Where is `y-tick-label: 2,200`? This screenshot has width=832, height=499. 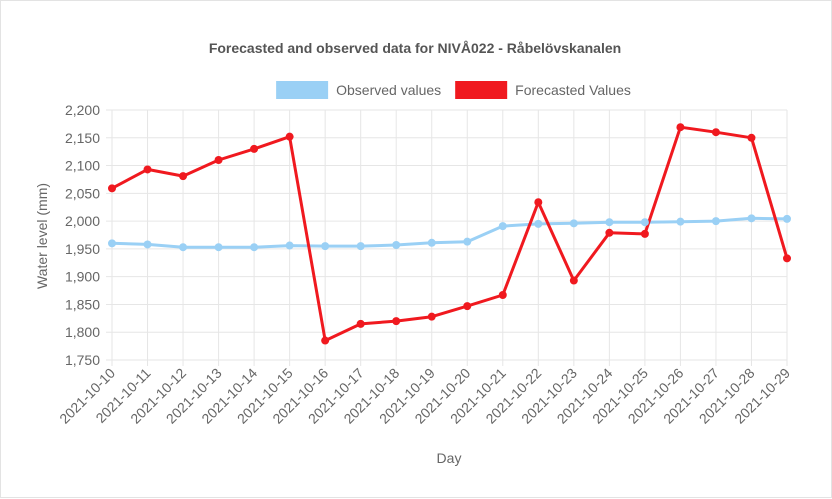
y-tick-label: 2,200 is located at coordinates (82, 110).